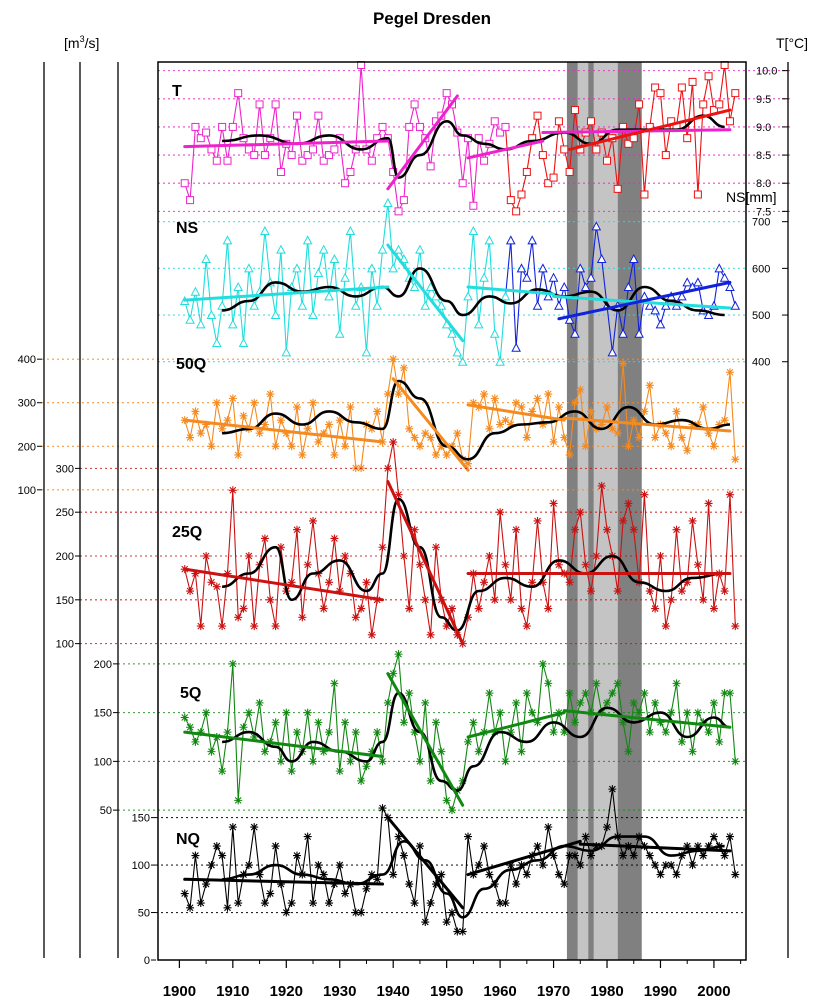 The image size is (817, 1004). I want to click on x-tick-label-1950: 1950, so click(446, 991).